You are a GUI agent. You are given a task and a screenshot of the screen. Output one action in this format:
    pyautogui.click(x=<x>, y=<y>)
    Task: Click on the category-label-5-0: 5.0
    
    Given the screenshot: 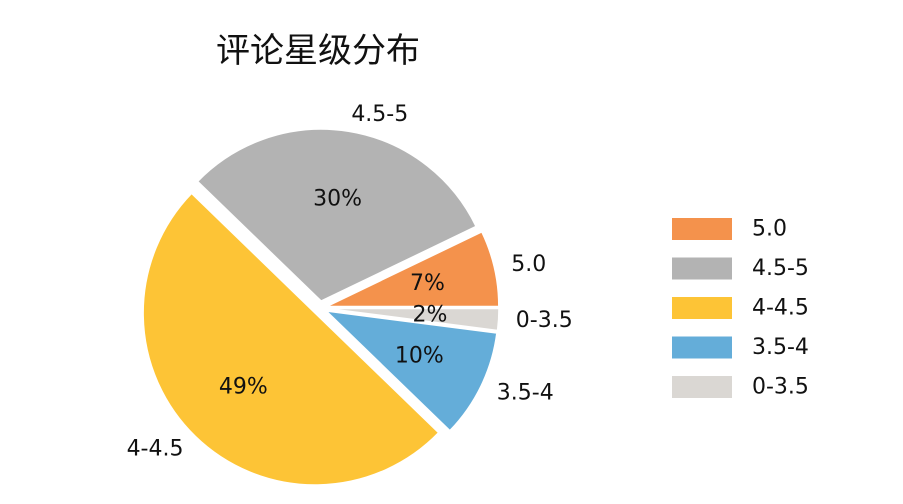 What is the action you would take?
    pyautogui.click(x=528, y=264)
    